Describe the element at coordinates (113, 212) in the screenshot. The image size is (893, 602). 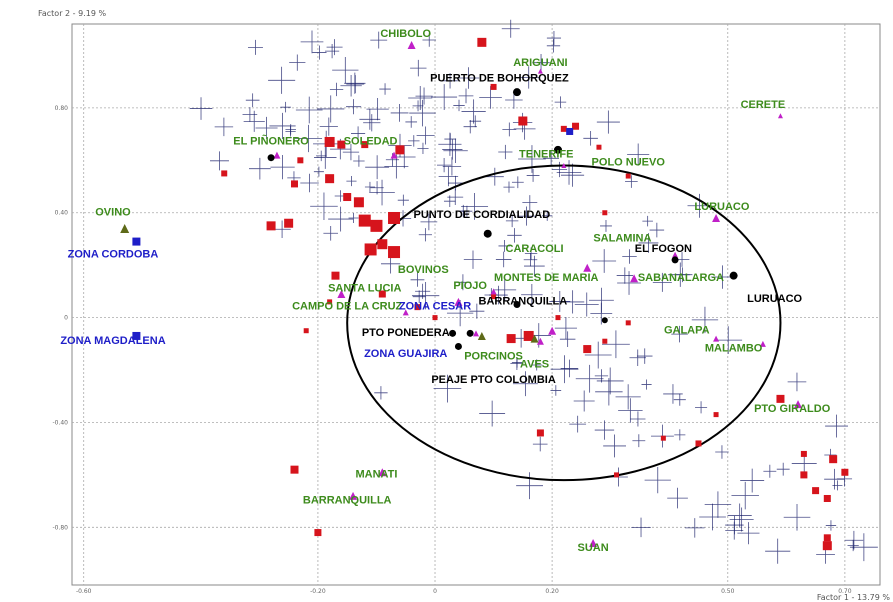
I see `point-label: OVINO` at that location.